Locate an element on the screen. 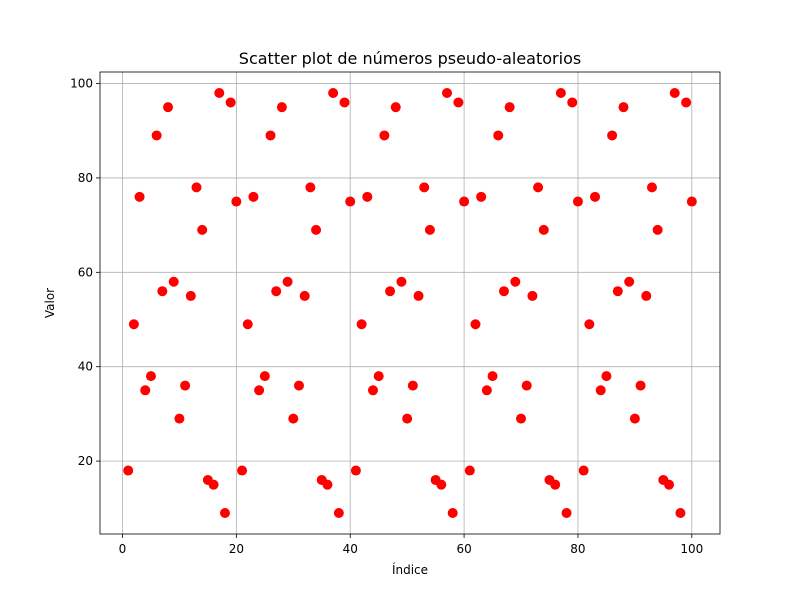 This screenshot has width=800, height=600. y-tick-label: 100 is located at coordinates (81, 84).